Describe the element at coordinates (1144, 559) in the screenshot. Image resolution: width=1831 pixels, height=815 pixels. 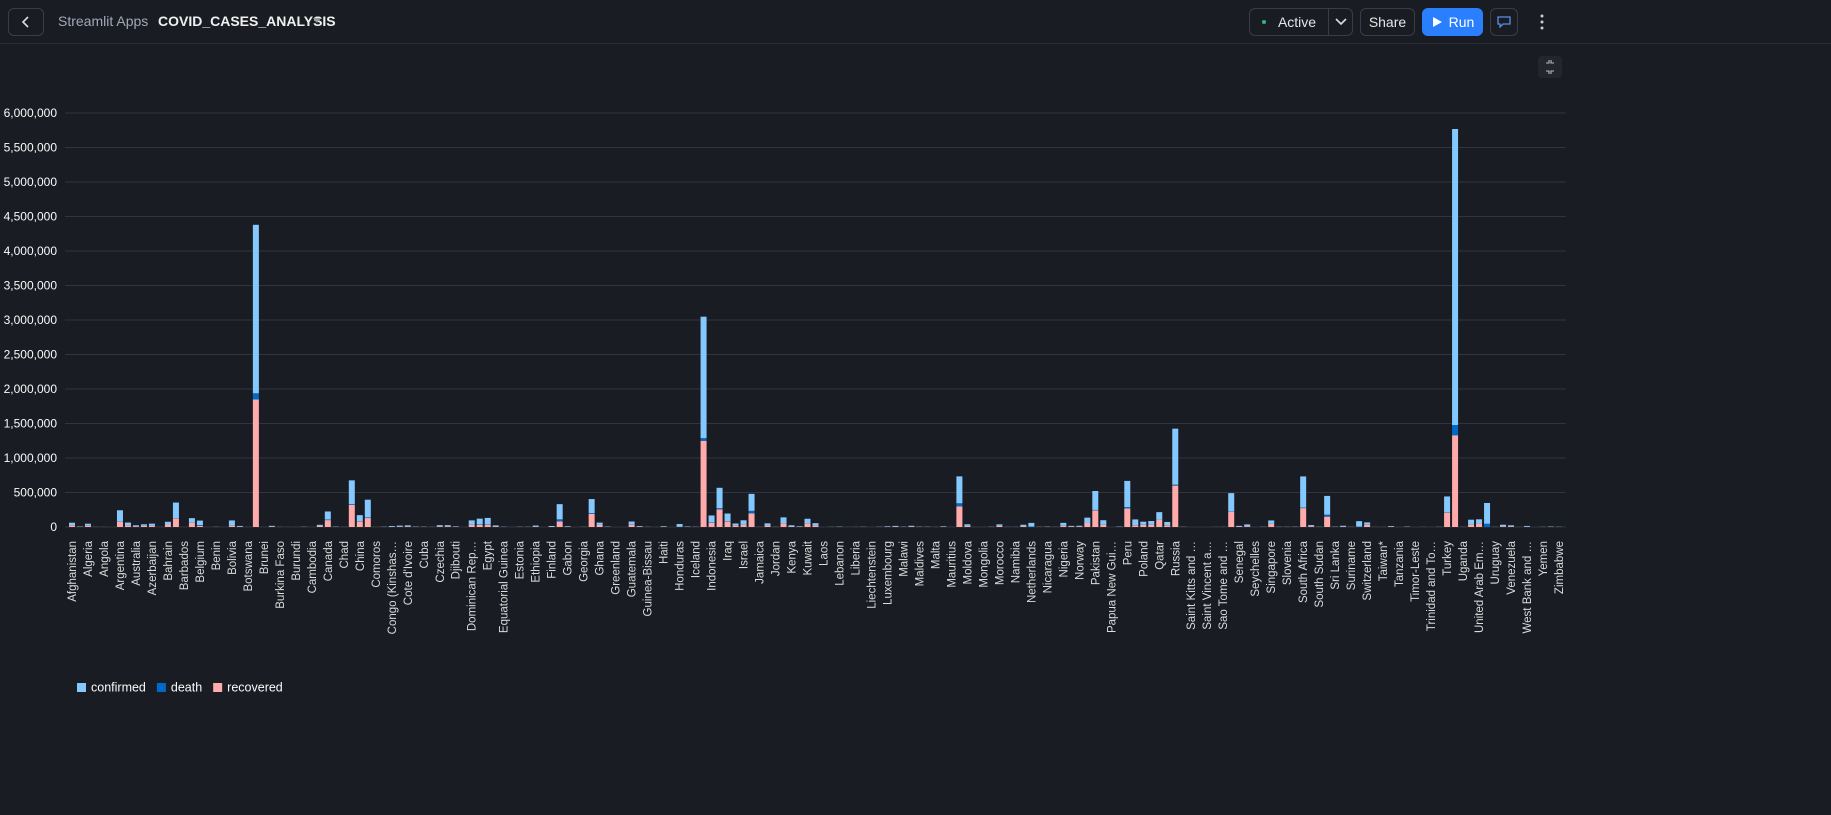
I see `x-tick-label: Poland` at that location.